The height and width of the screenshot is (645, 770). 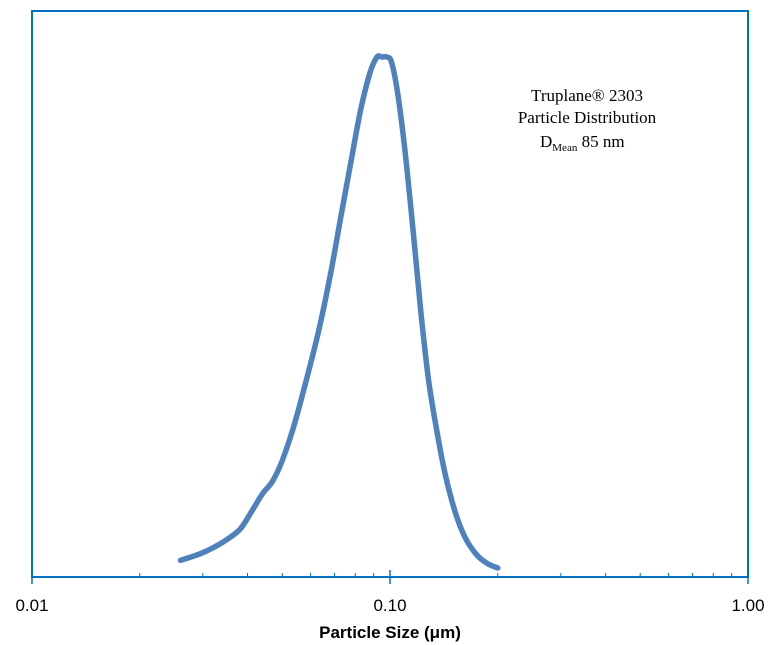 What do you see at coordinates (600, 141) in the screenshot?
I see `annotation-d-value: 85 nm` at bounding box center [600, 141].